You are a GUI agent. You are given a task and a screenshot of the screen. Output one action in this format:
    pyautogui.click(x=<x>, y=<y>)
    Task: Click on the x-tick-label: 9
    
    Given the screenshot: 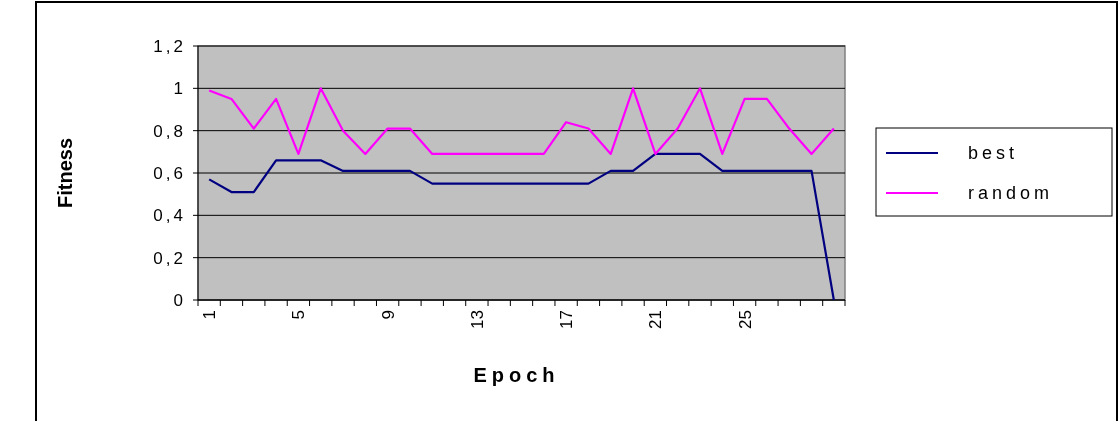 What is the action you would take?
    pyautogui.click(x=388, y=315)
    